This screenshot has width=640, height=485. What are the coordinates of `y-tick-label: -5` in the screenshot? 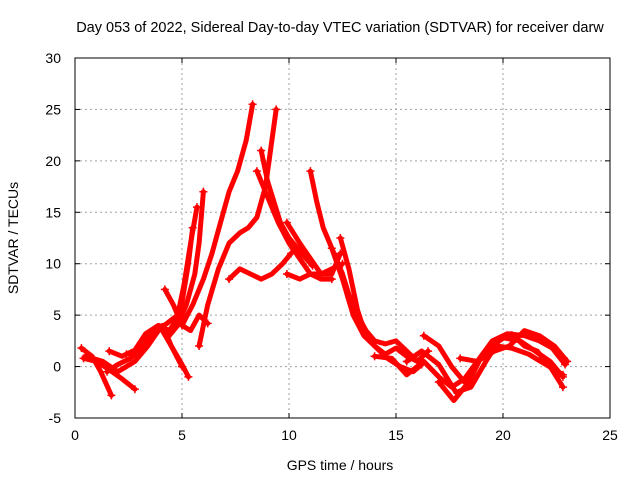 It's located at (55, 418).